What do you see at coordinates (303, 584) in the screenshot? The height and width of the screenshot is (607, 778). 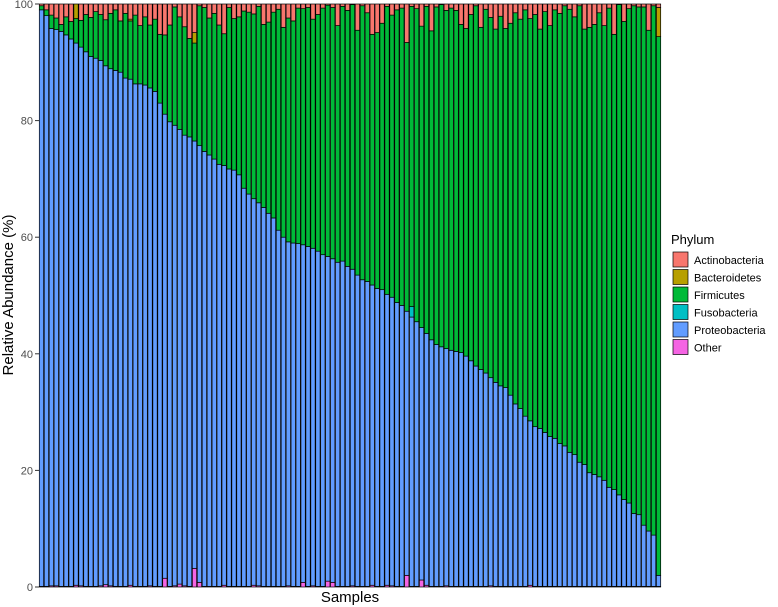 I see `bar-segment-other` at bounding box center [303, 584].